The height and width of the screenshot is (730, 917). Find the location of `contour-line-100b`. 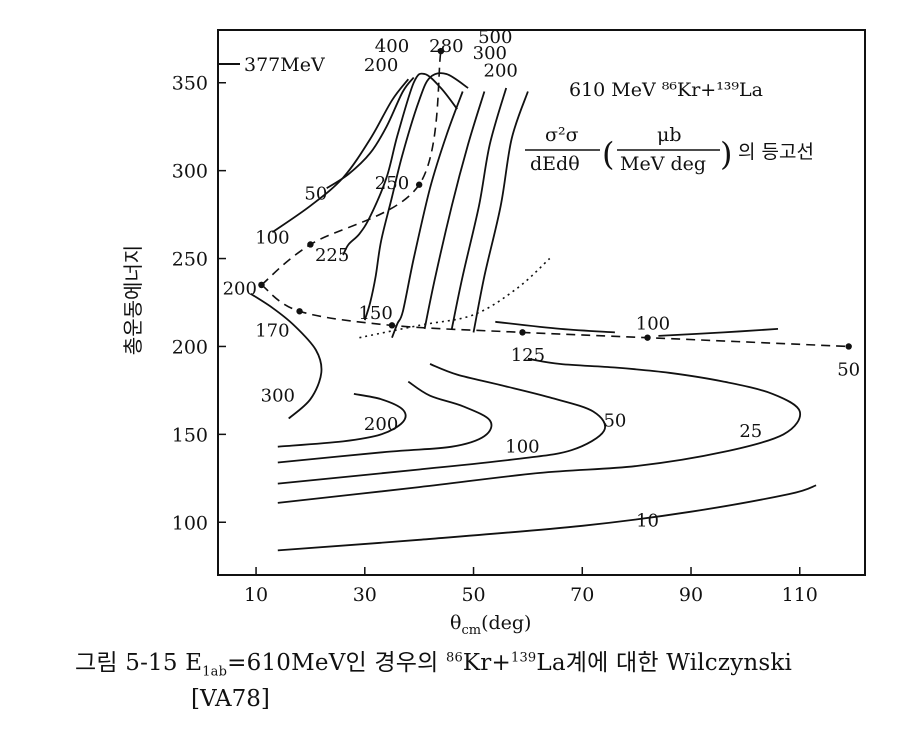

contour-line-100b is located at coordinates (340, 155).